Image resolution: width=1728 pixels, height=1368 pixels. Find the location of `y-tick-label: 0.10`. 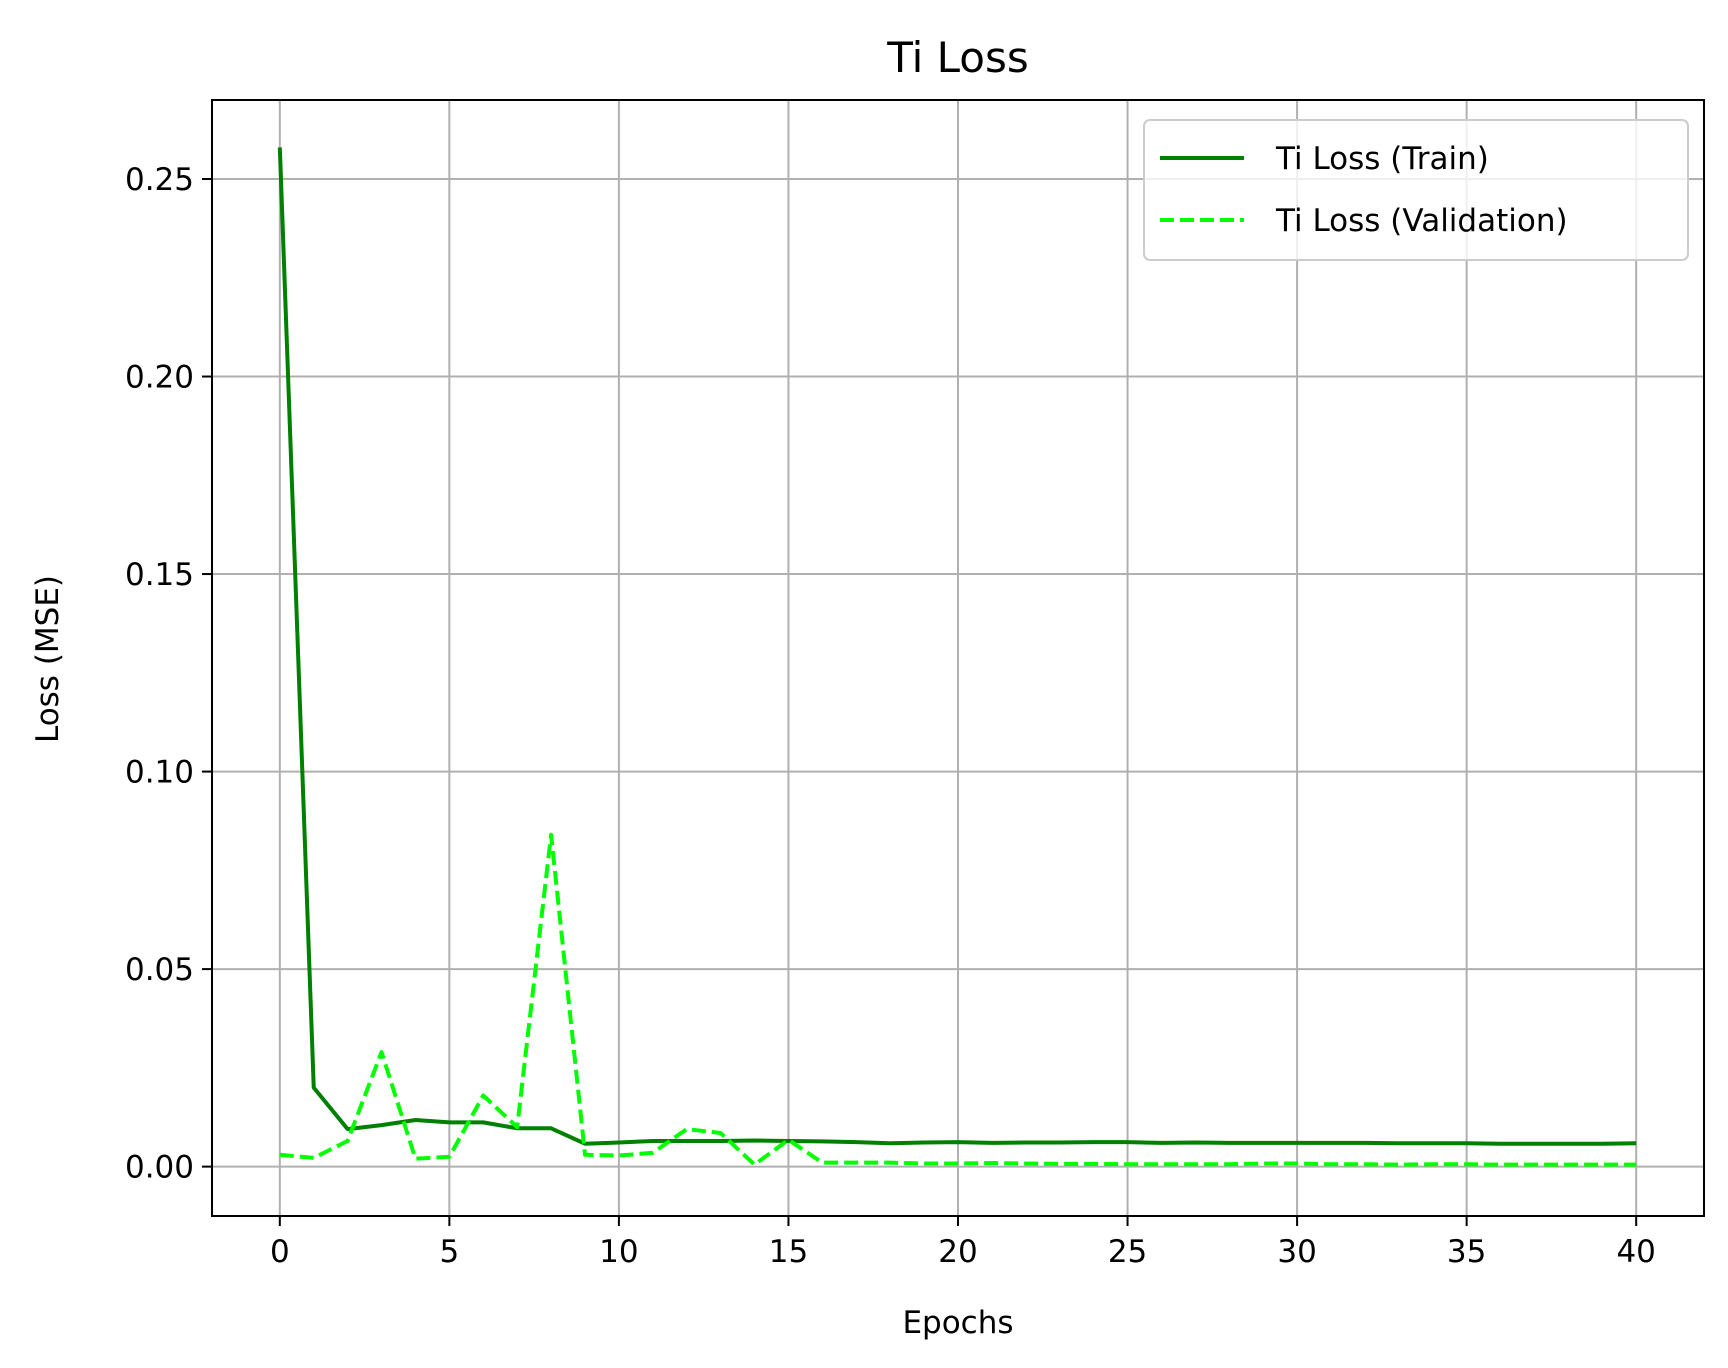

y-tick-label: 0.10 is located at coordinates (159, 773).